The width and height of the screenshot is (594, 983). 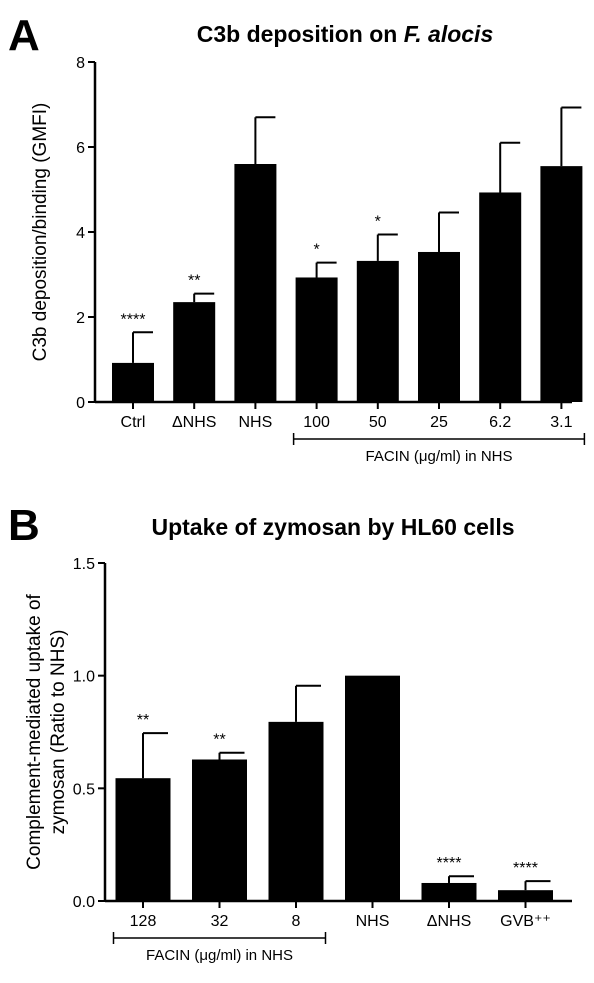 What do you see at coordinates (143, 921) in the screenshot?
I see `panel-b-category-label: 128` at bounding box center [143, 921].